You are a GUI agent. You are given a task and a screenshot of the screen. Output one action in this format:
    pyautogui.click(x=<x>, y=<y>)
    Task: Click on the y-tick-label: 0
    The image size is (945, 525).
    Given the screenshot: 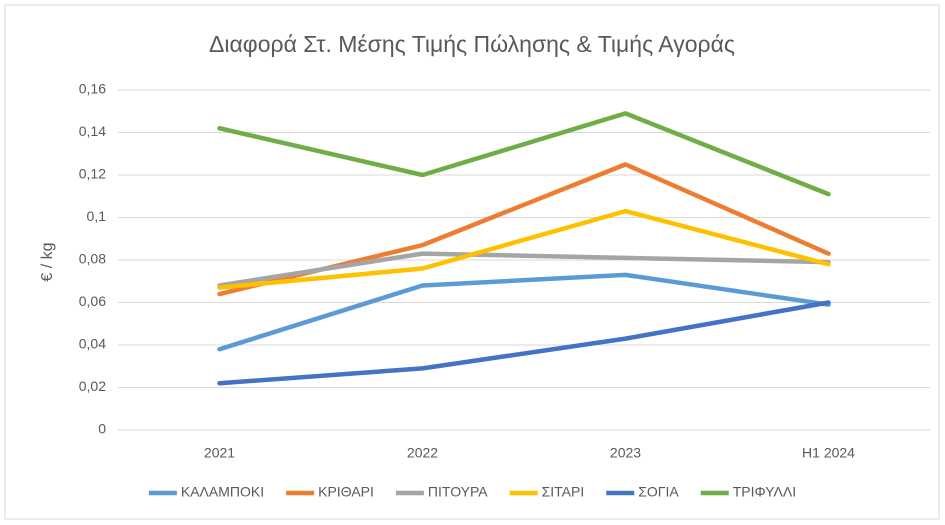 What is the action you would take?
    pyautogui.click(x=102, y=429)
    